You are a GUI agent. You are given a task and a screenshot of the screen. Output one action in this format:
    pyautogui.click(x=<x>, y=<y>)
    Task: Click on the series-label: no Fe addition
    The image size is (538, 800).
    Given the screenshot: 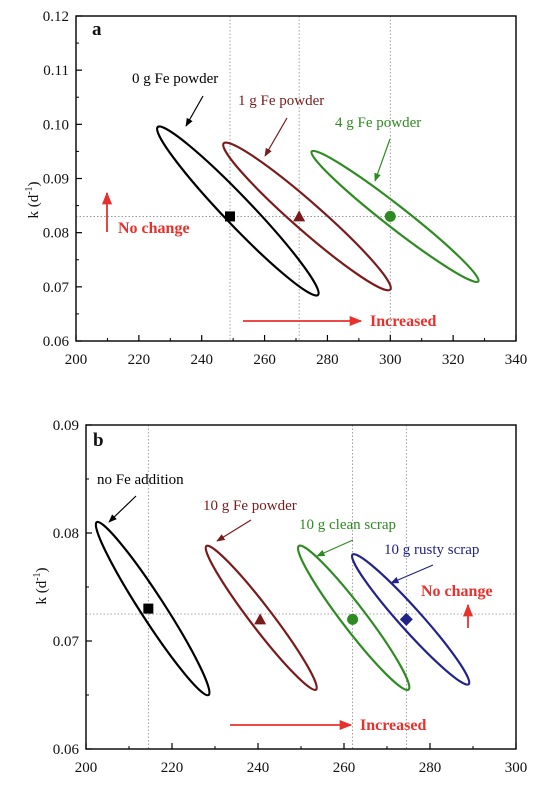 What is the action you would take?
    pyautogui.click(x=140, y=480)
    